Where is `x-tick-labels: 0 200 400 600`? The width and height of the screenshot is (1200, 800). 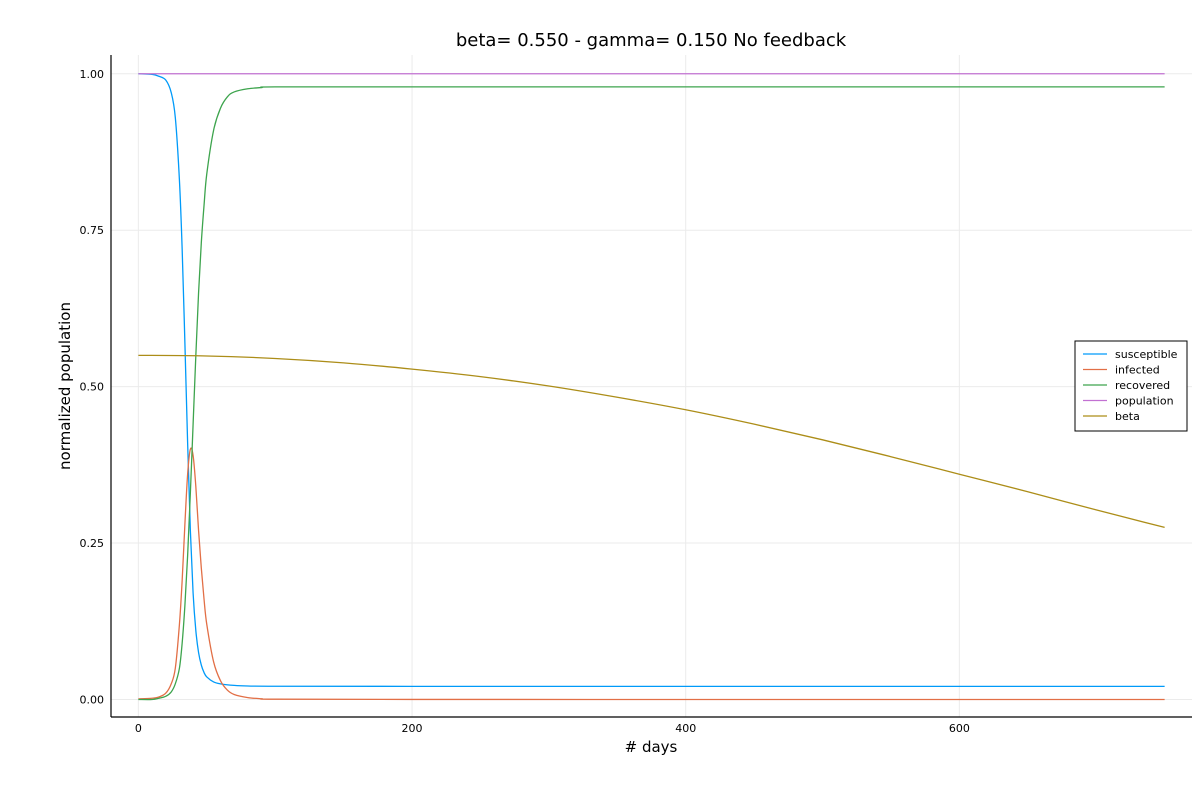
x-tick-labels: 0 200 400 600 is located at coordinates (552, 728).